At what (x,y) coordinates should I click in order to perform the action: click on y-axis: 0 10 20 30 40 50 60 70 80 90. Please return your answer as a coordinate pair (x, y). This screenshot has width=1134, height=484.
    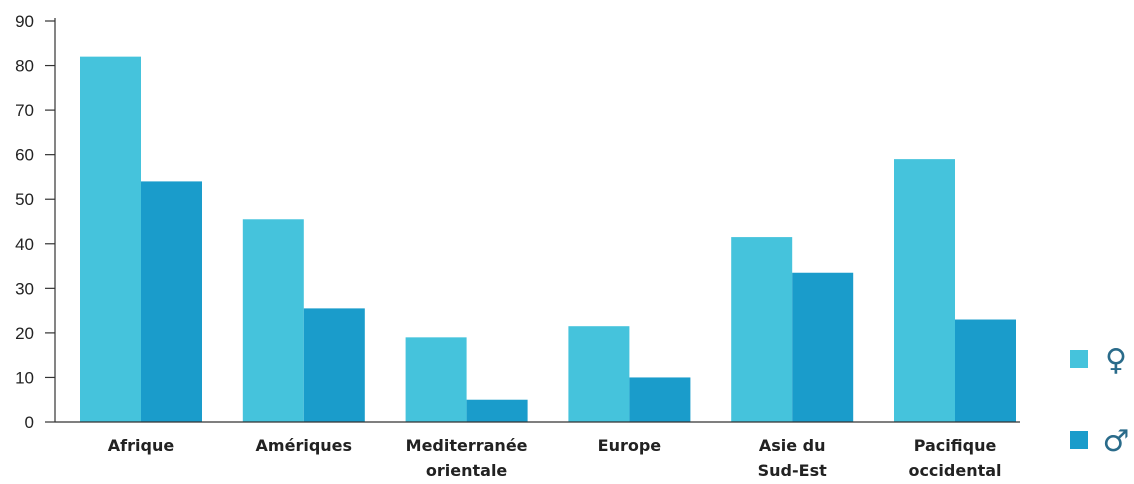
    Looking at the image, I should click on (35, 222).